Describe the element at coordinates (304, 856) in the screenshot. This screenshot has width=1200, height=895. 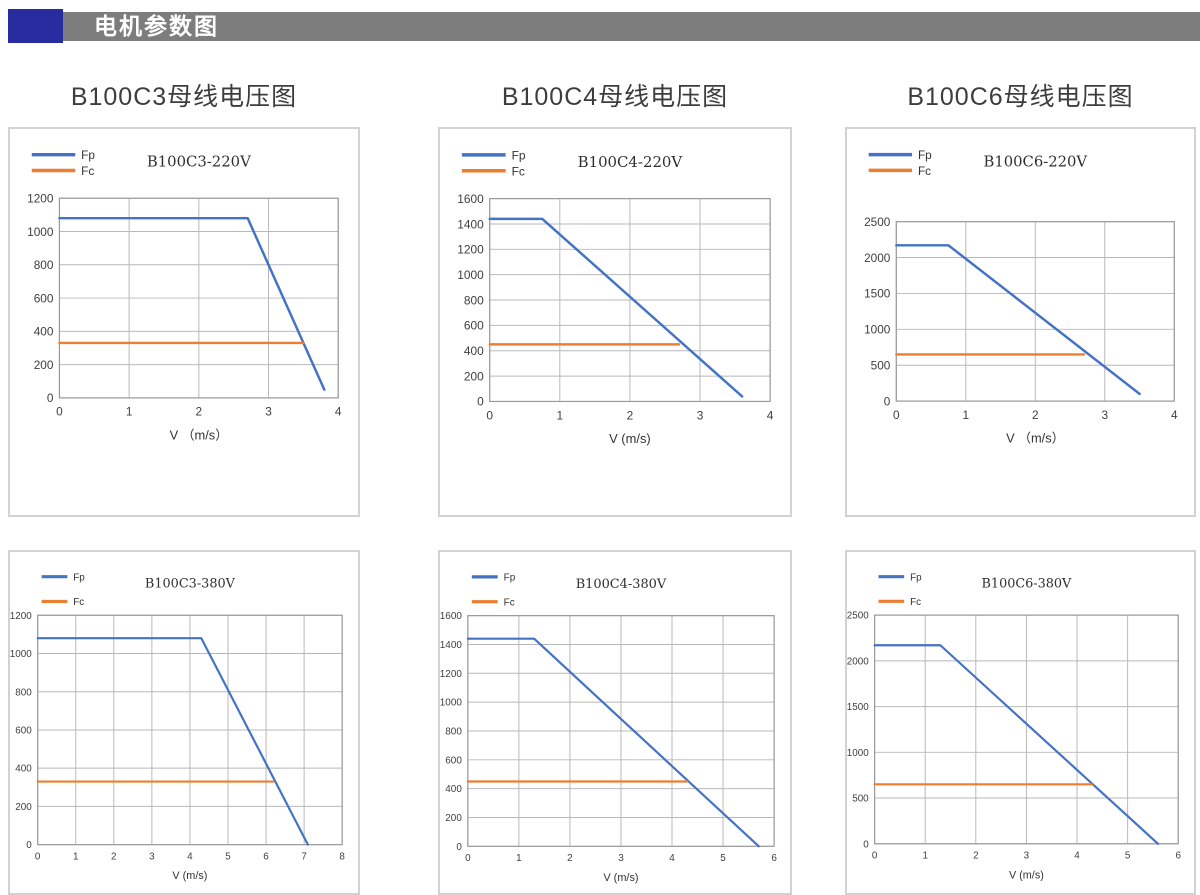
I see `x-tick-label: 7` at that location.